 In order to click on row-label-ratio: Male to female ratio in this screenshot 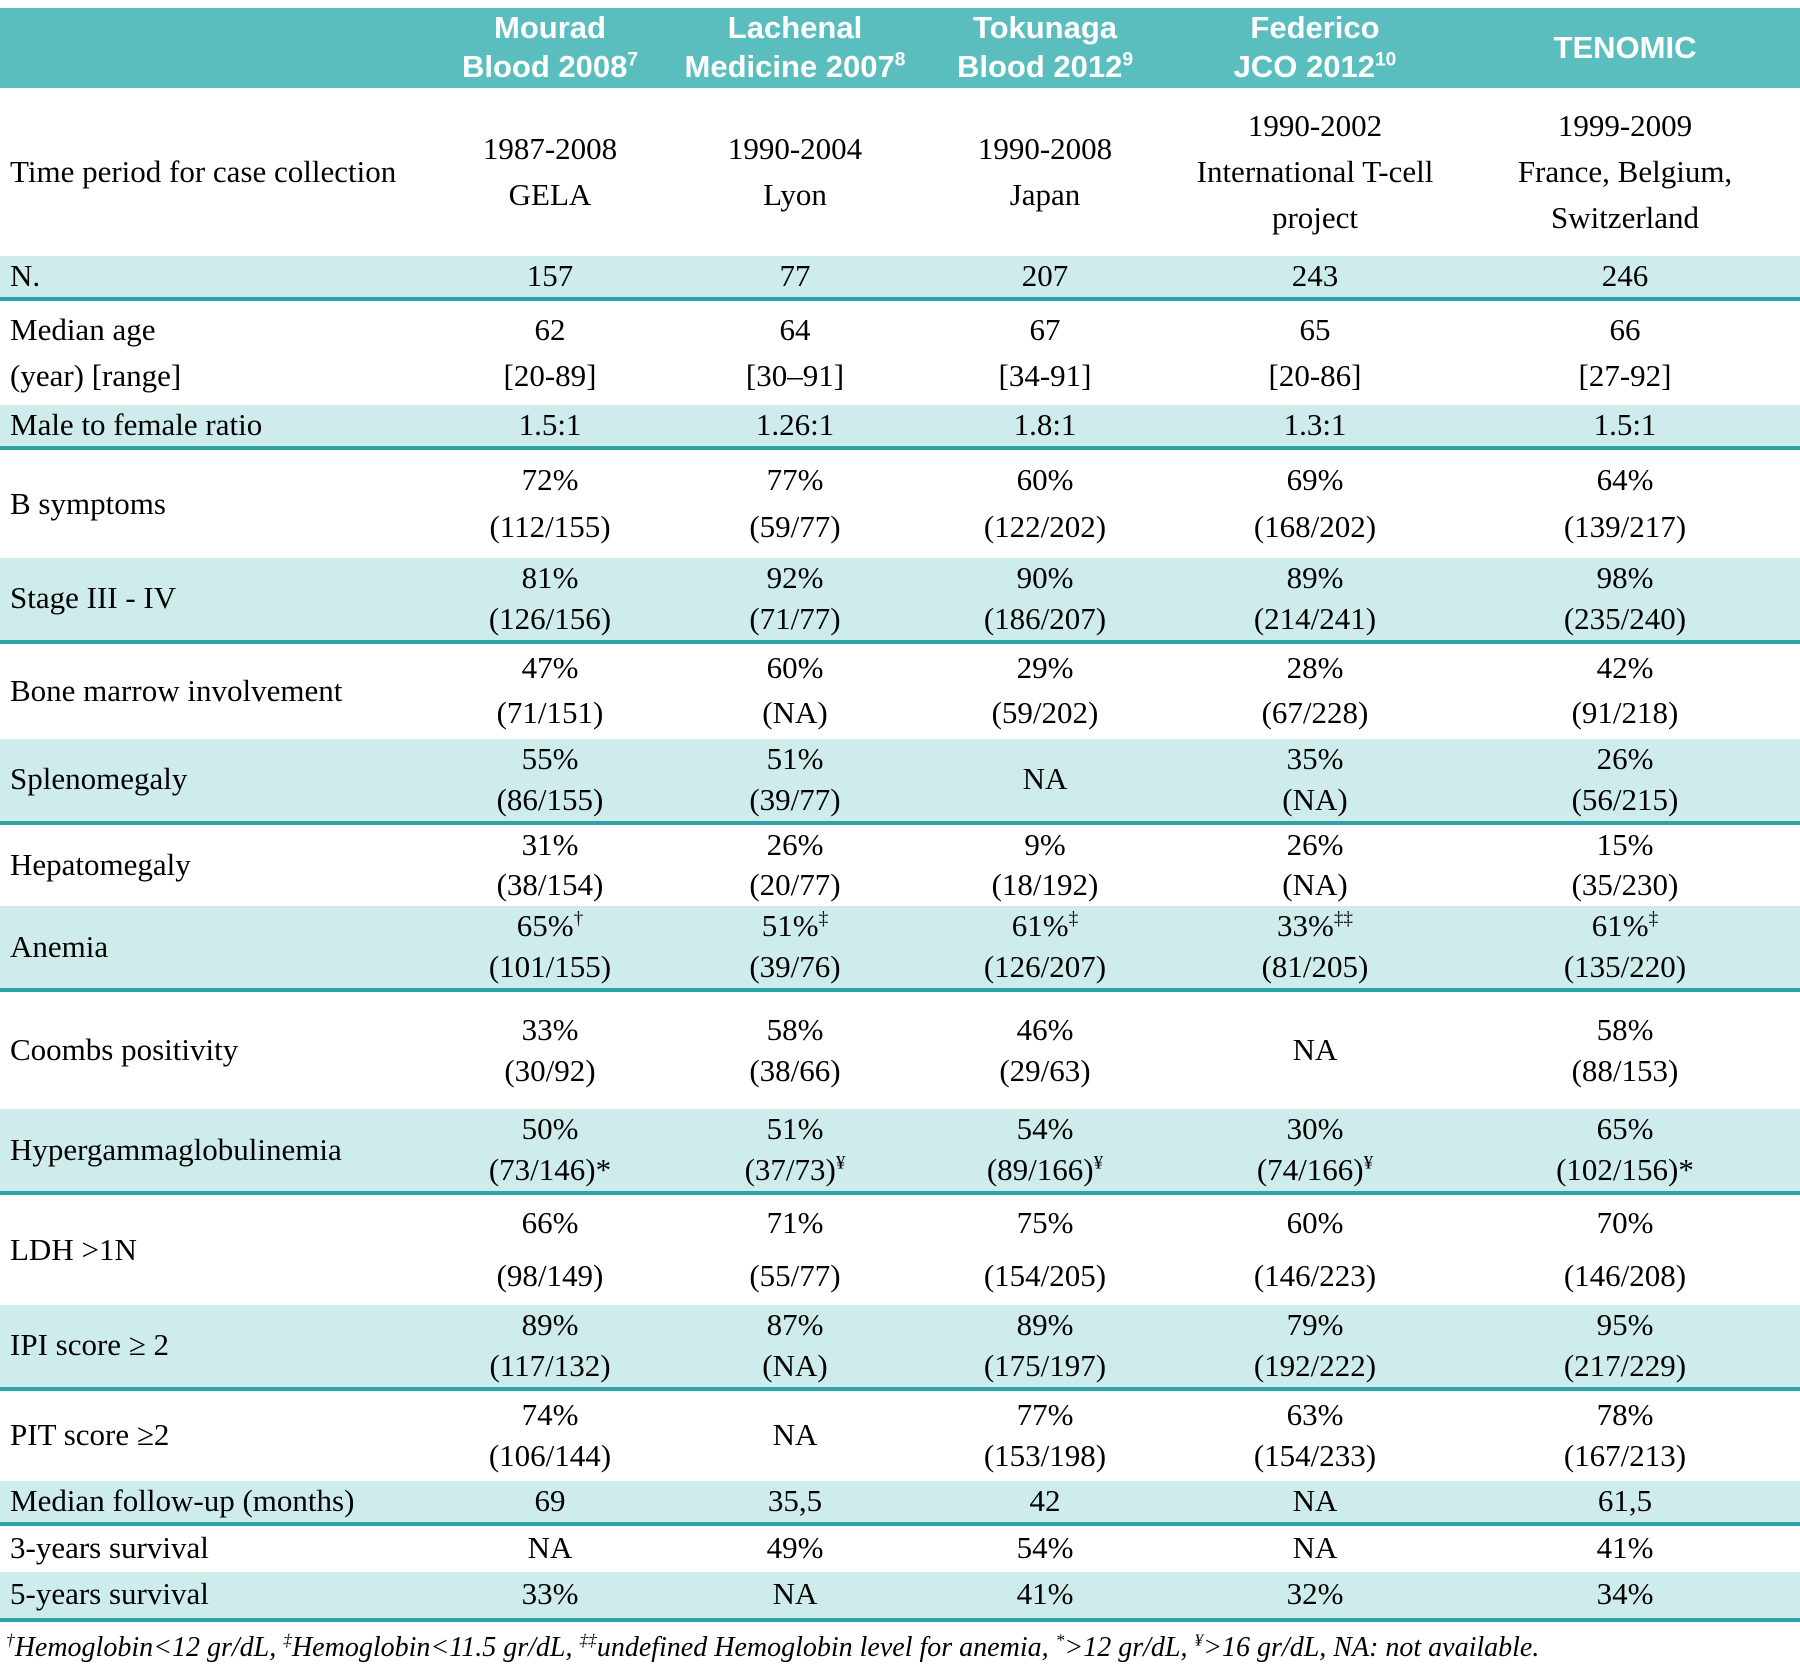, I will do `click(210, 427)`.